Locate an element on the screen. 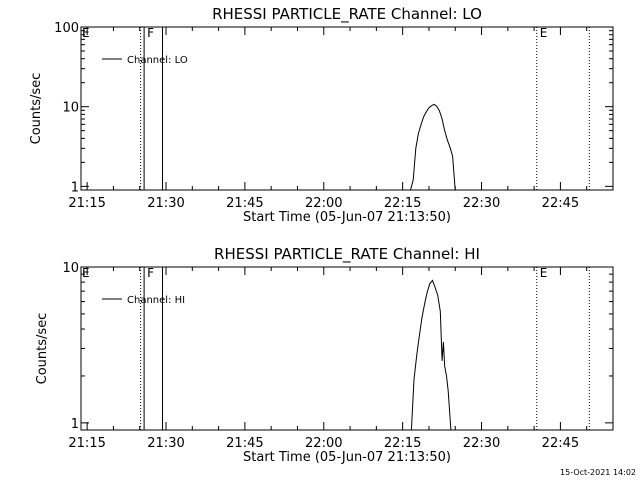 Image resolution: width=640 pixels, height=480 pixels. legend: Channel: LO is located at coordinates (145, 60).